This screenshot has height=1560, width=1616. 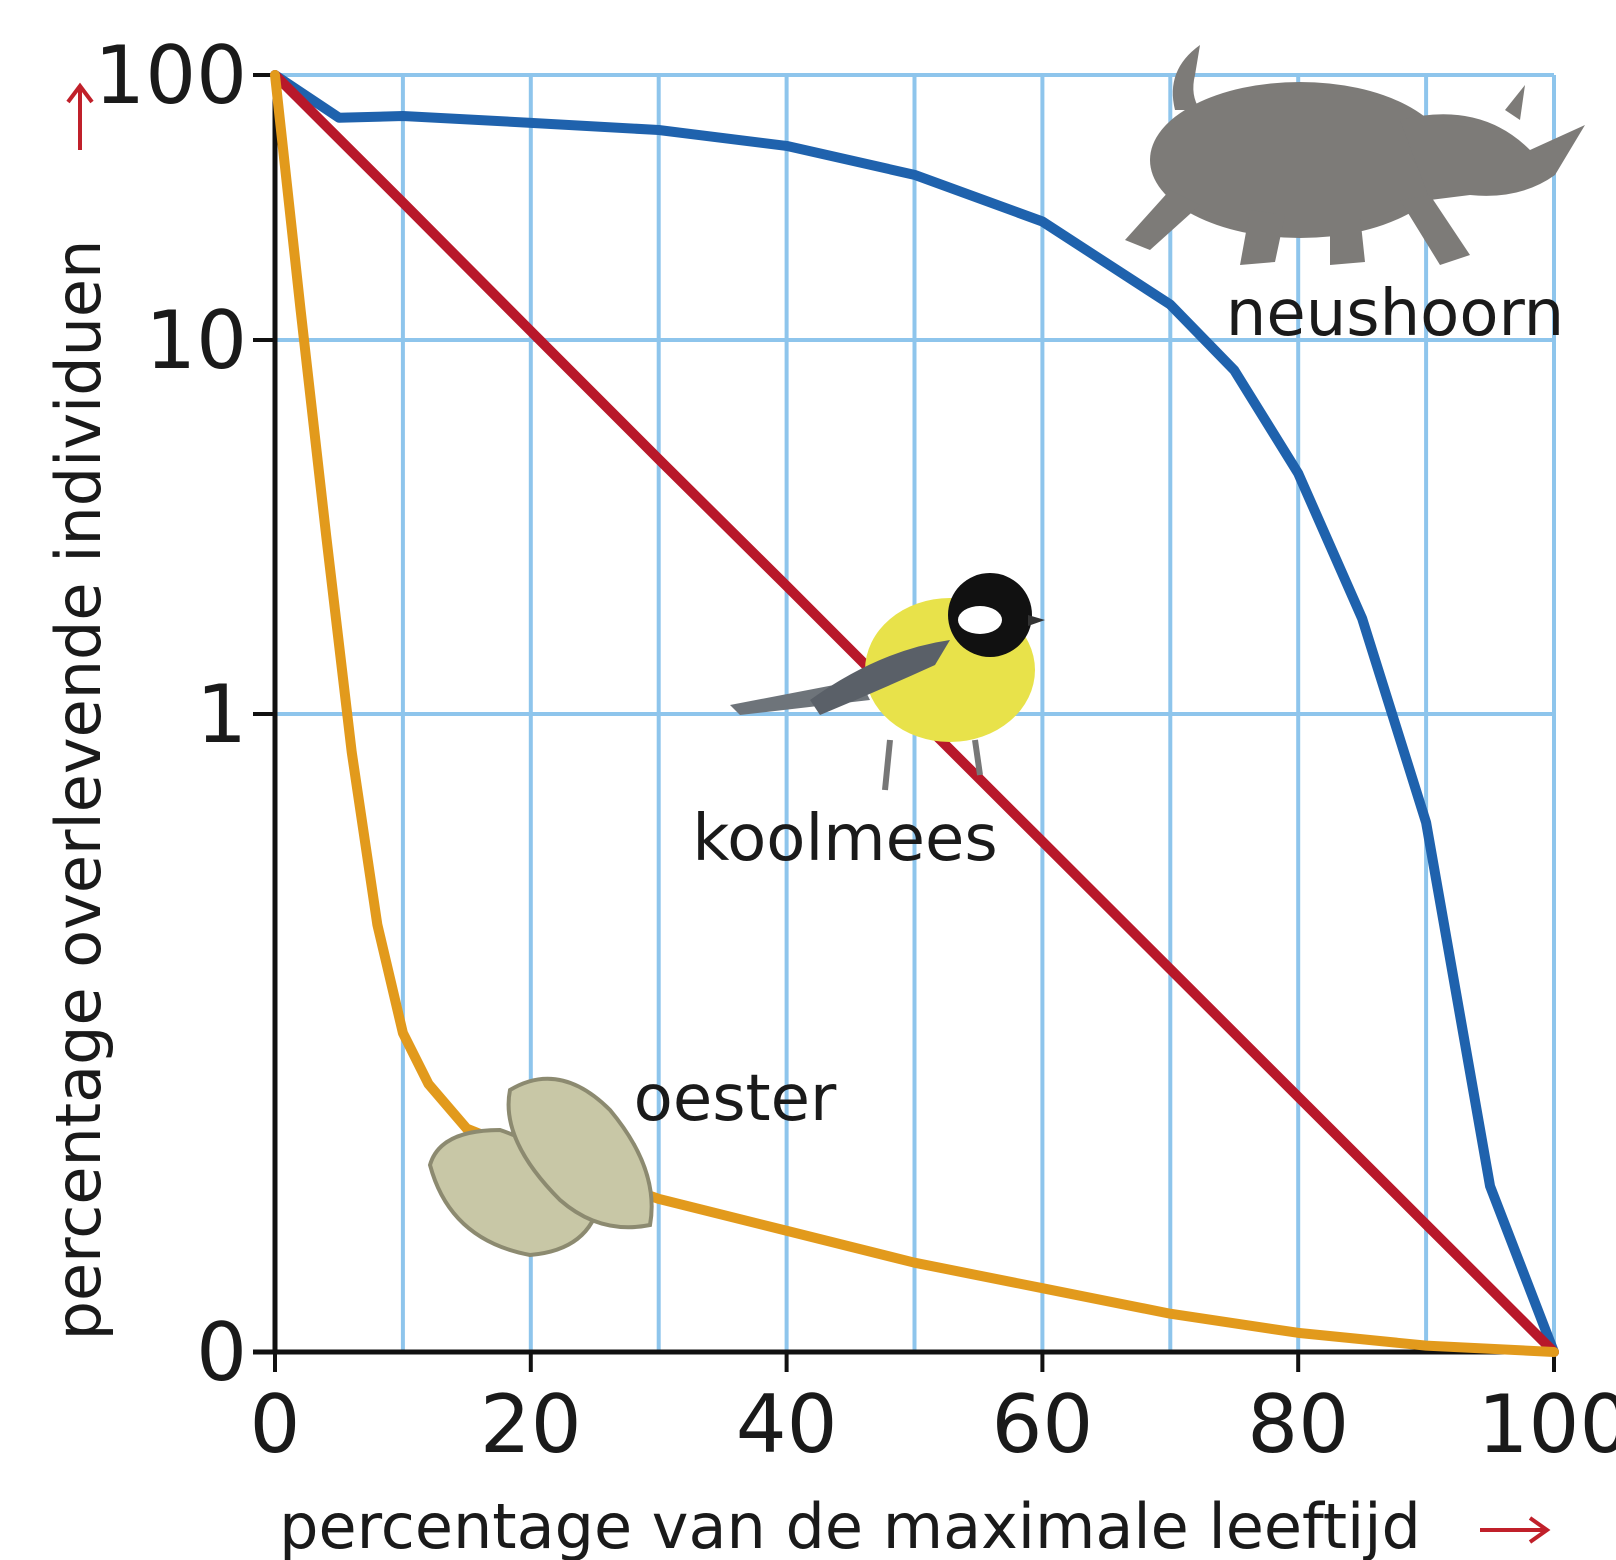 What do you see at coordinates (1515, 1530) in the screenshot?
I see `x-arrow` at bounding box center [1515, 1530].